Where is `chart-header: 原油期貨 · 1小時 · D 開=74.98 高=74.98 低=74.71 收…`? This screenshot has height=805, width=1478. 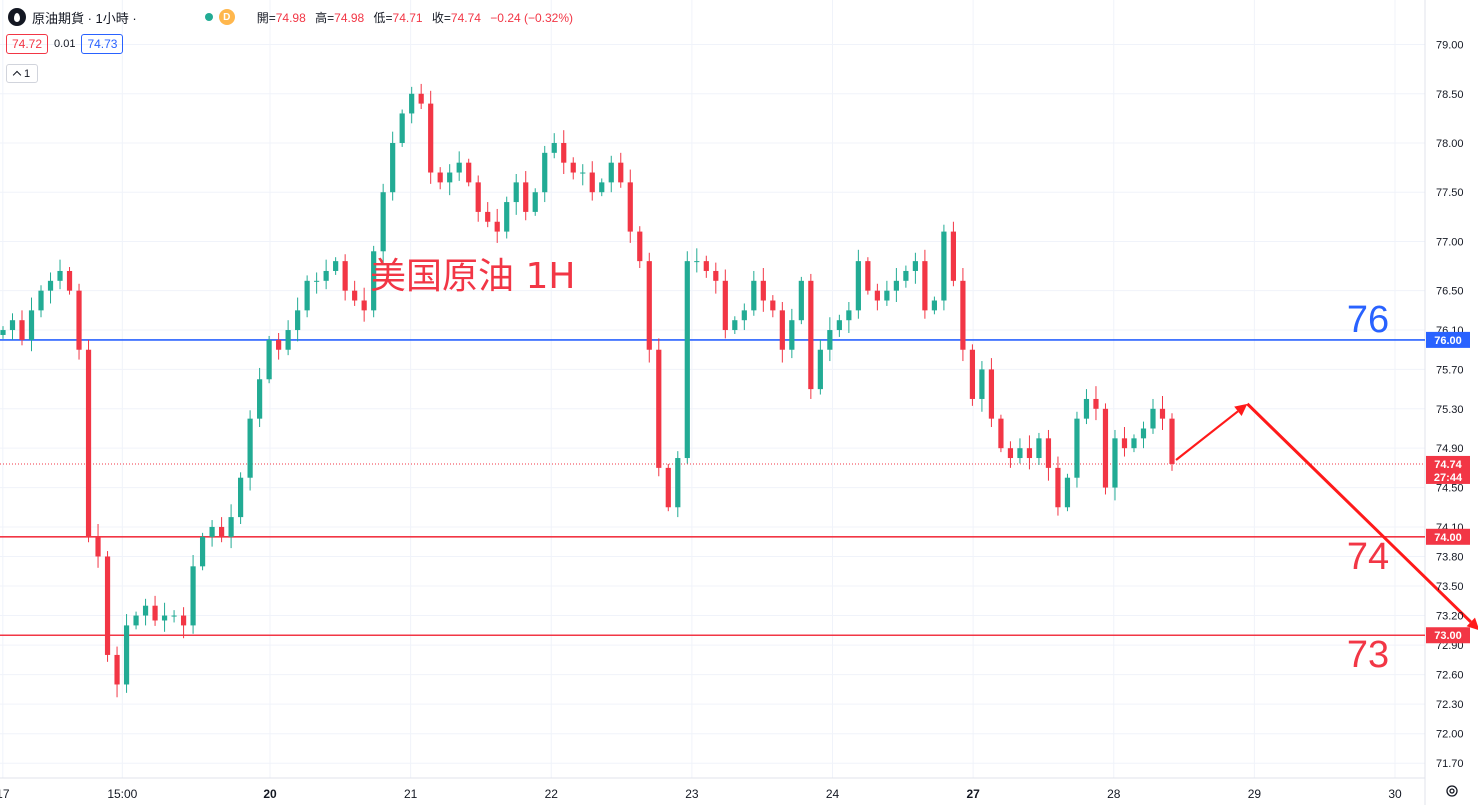 chart-header: 原油期貨 · 1小時 · D 開=74.98 高=74.98 低=74.71 收… is located at coordinates (350, 17).